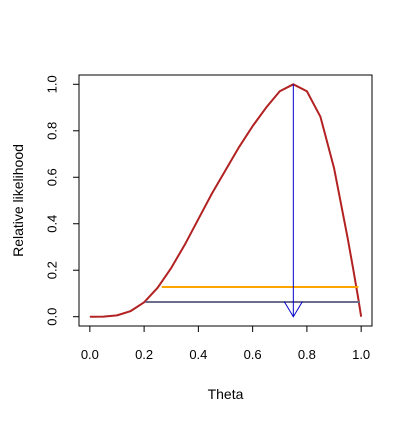 Image resolution: width=411 pixels, height=423 pixels. I want to click on y-axis: 0.0 0.2 0.4 0.6 0.8 1.0, so click(62, 200).